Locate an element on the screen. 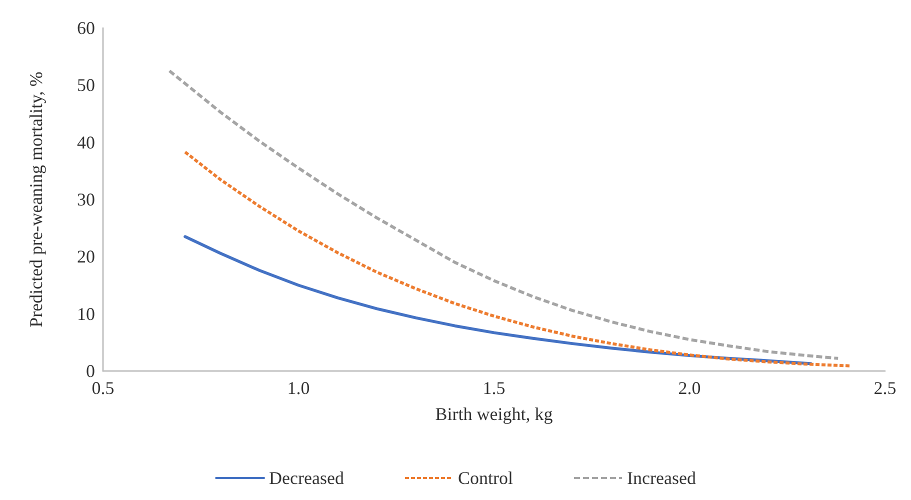  y-tick-label: 50 is located at coordinates (86, 85).